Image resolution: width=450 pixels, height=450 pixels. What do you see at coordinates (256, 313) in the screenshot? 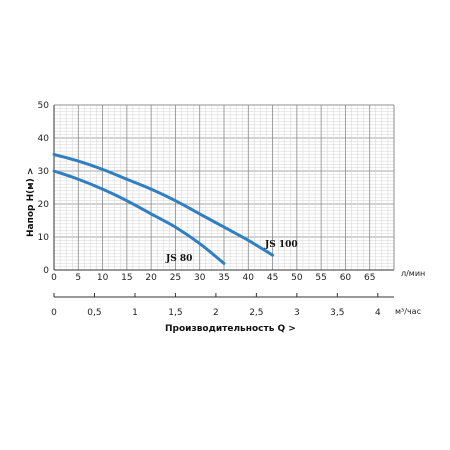
I see `x2-tick-label: 2,5` at bounding box center [256, 313].